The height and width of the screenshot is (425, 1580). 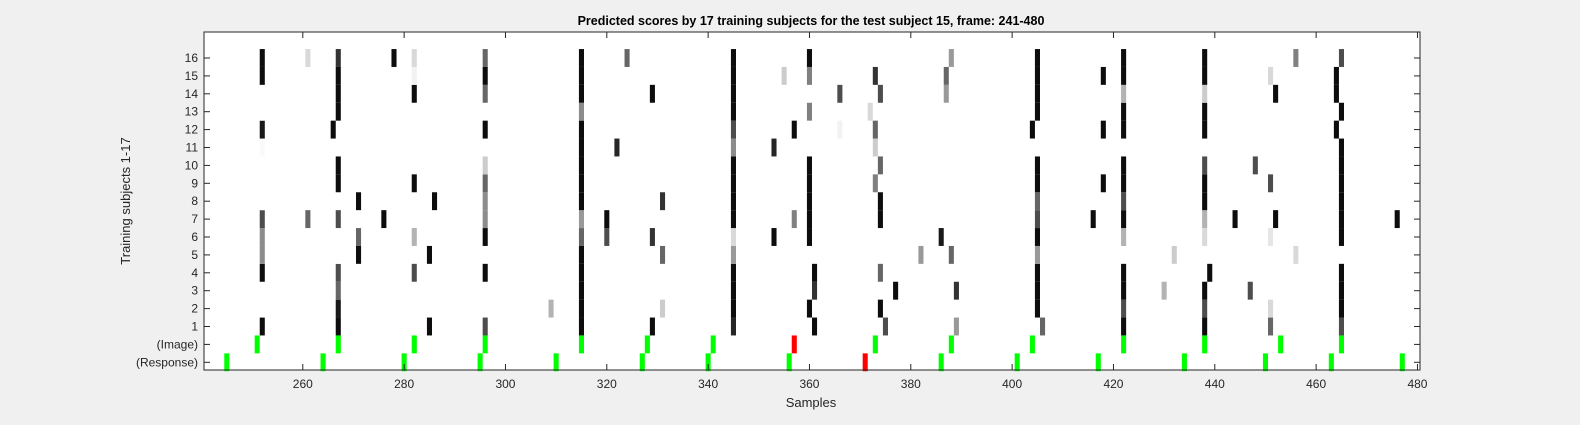 I want to click on y-tick-label: 4, so click(x=194, y=273).